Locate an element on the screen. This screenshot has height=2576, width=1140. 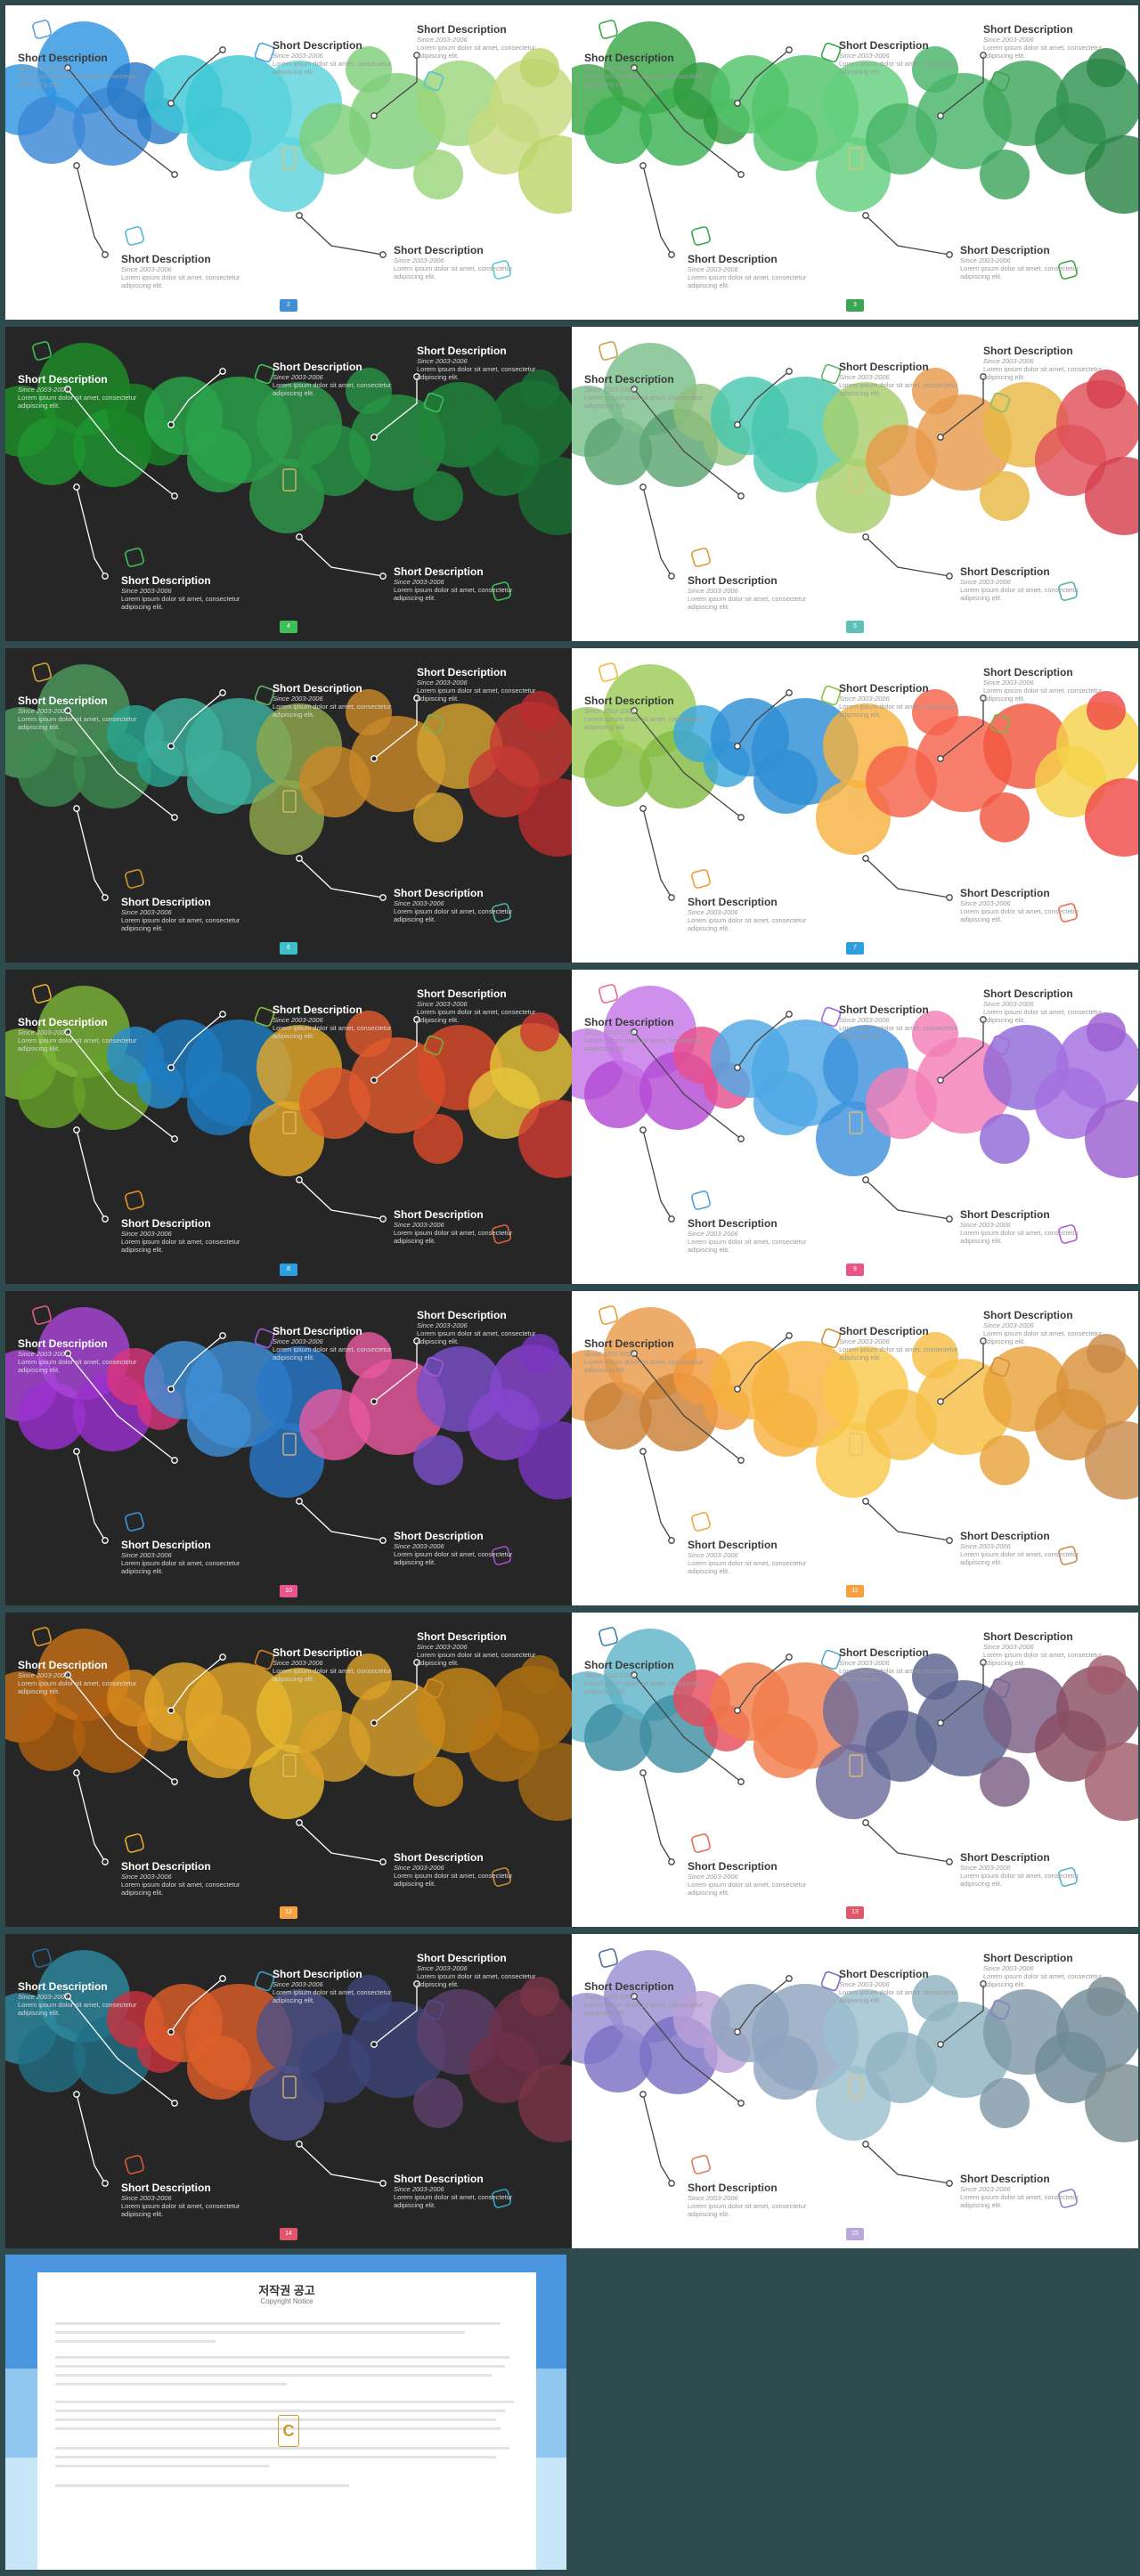
notice-text-line is located at coordinates (278, 2323).